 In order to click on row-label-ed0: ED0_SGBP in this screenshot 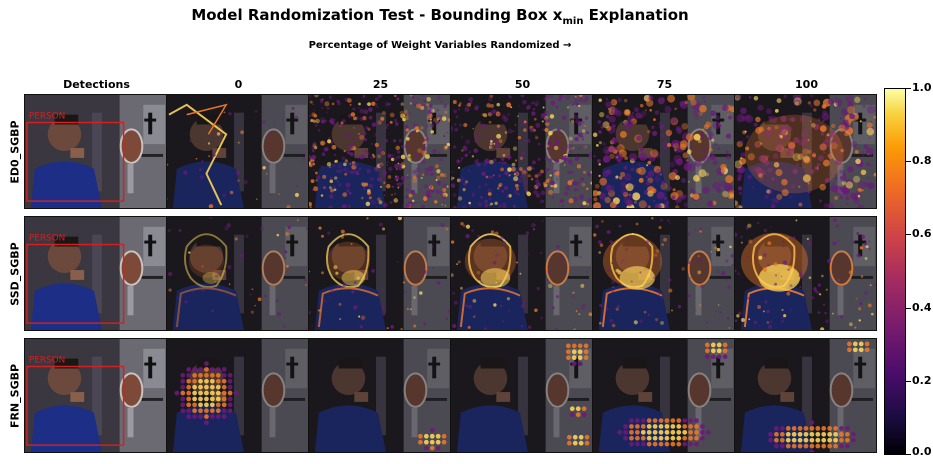, I will do `click(15, 151)`.